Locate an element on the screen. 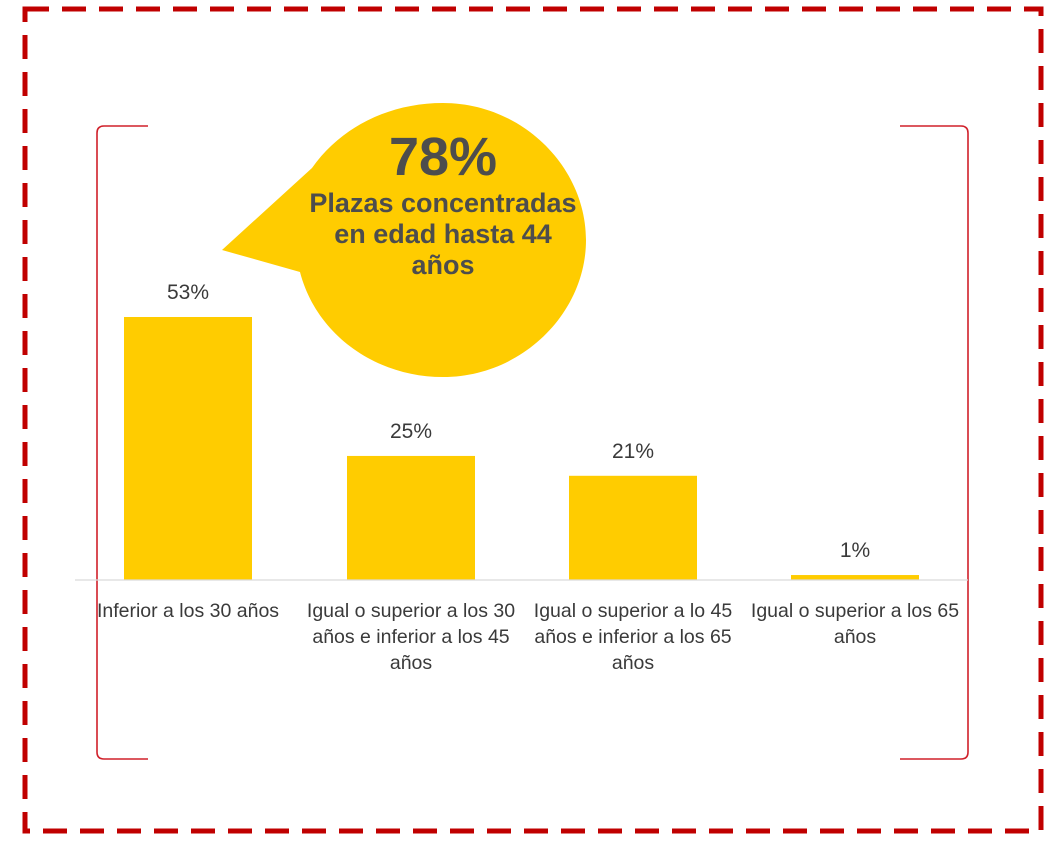 This screenshot has height=845, width=1058. data-label-4: 1% is located at coordinates (855, 551).